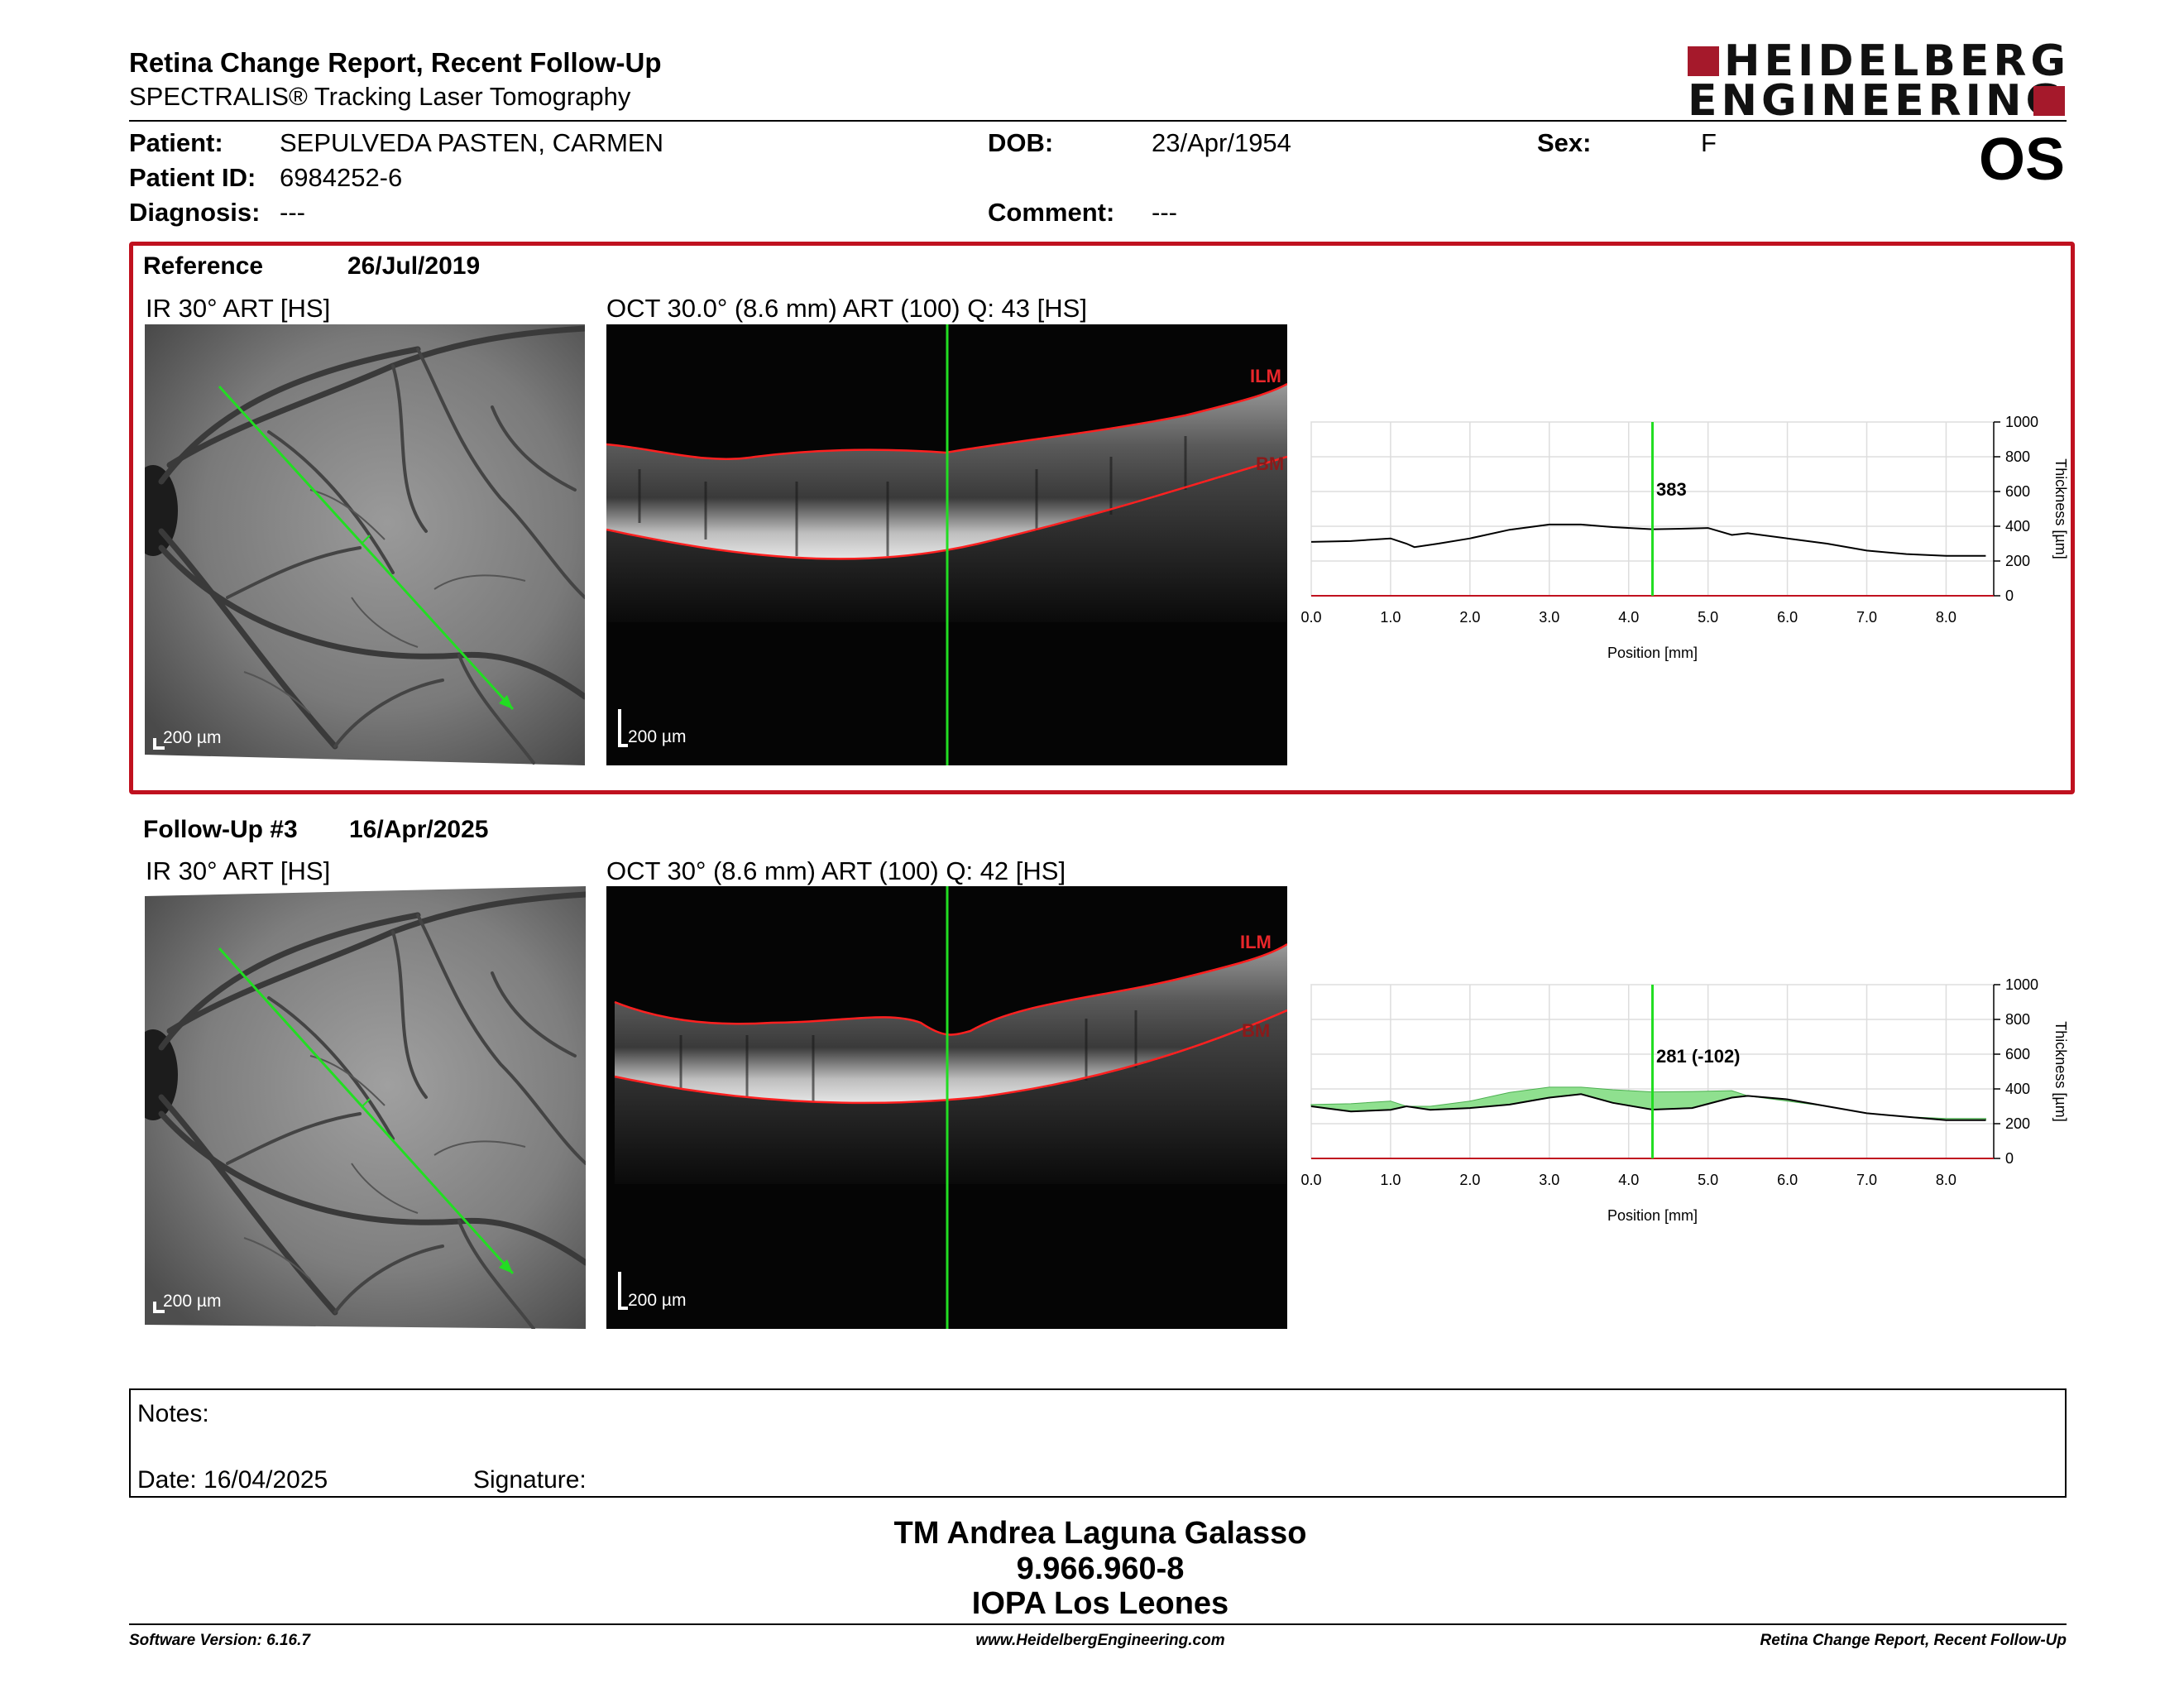 This screenshot has width=2184, height=1688. I want to click on logo-text-line1: HEIDELBERG, so click(1897, 61).